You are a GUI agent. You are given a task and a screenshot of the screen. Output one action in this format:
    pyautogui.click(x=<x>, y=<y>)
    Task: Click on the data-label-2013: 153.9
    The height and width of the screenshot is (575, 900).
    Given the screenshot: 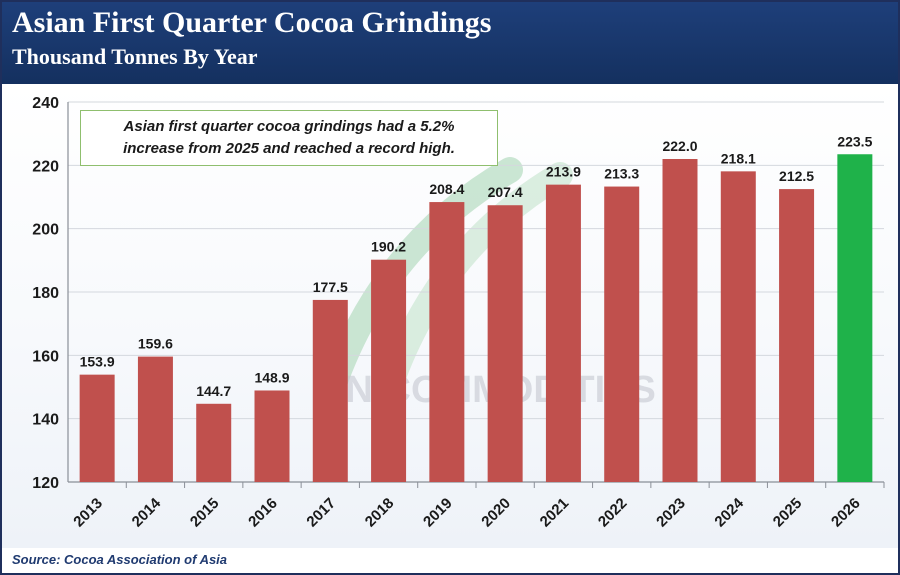 What is the action you would take?
    pyautogui.click(x=97, y=362)
    